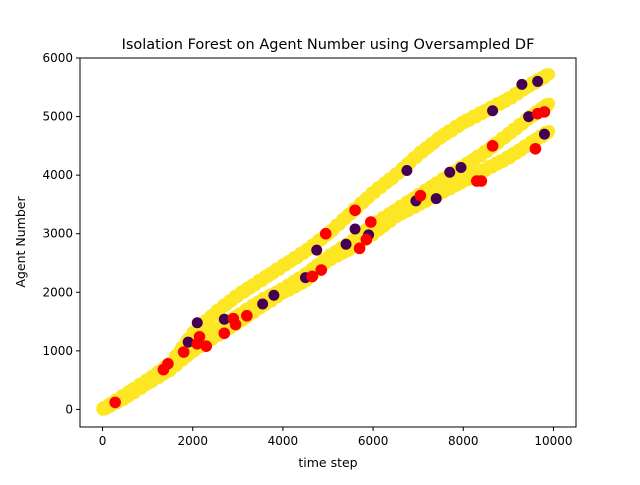  I want to click on y-tick-label: 4000, so click(57, 175).